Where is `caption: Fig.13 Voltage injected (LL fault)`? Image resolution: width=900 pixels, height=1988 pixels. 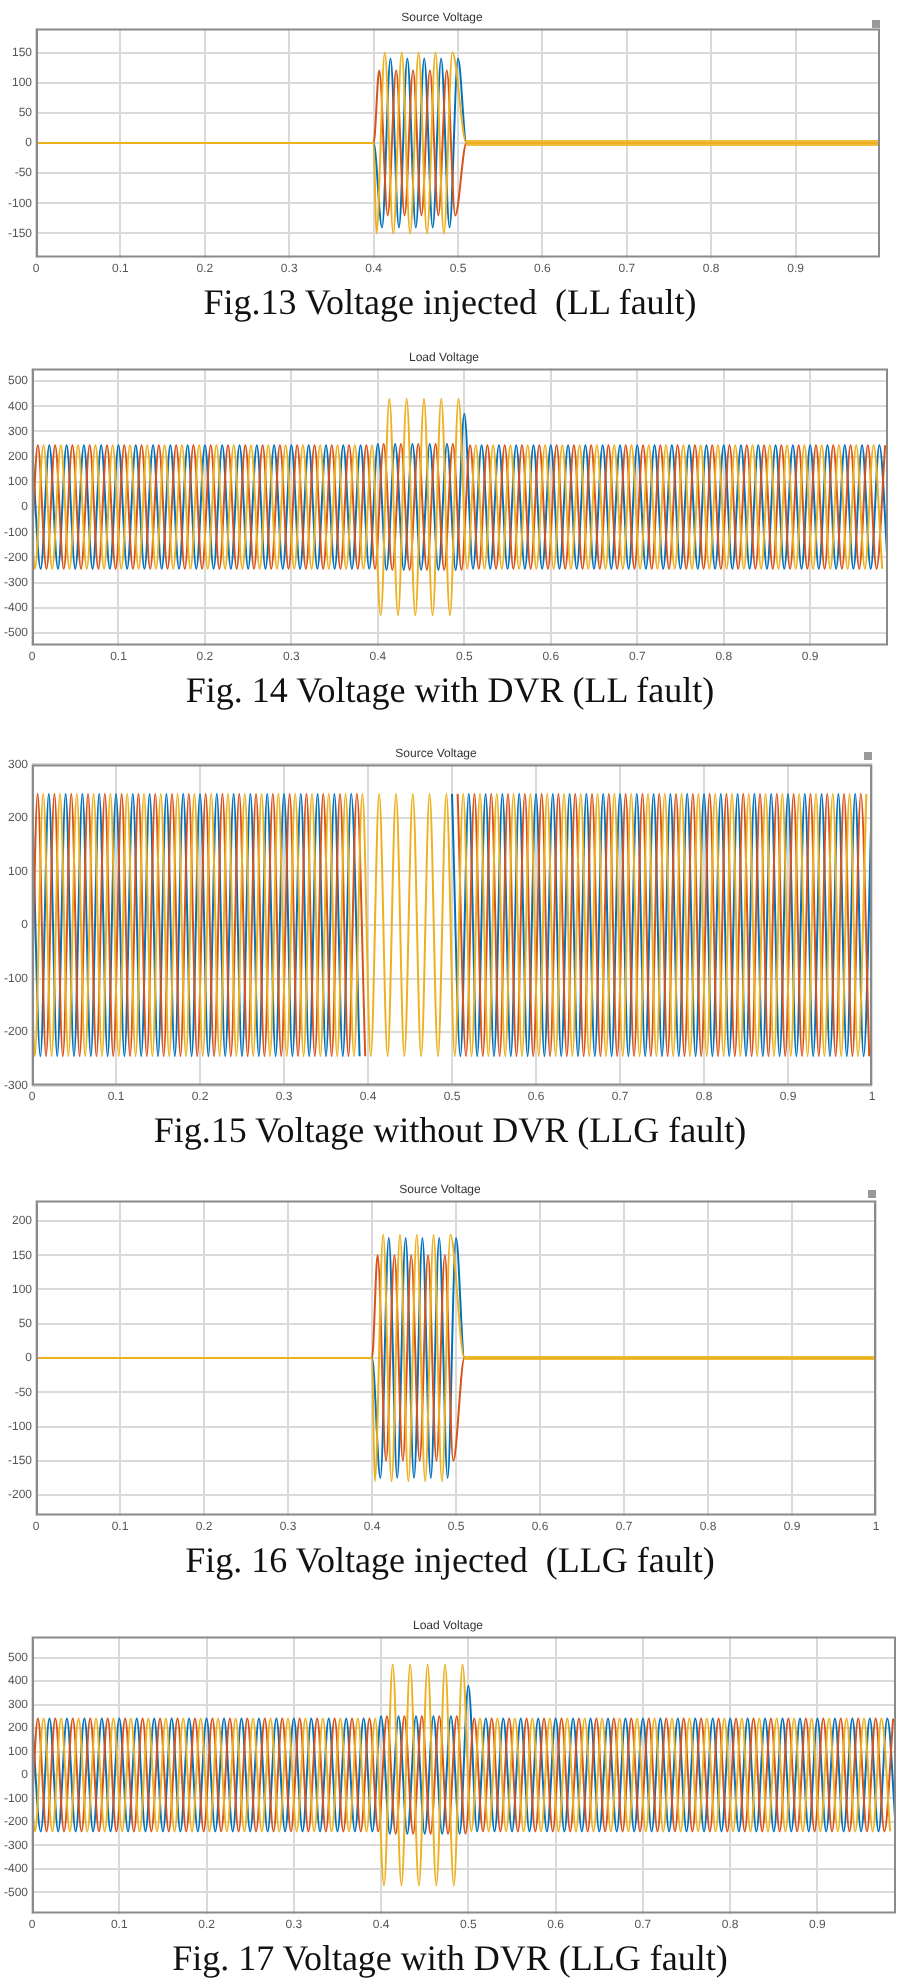 caption: Fig.13 Voltage injected (LL fault) is located at coordinates (450, 302).